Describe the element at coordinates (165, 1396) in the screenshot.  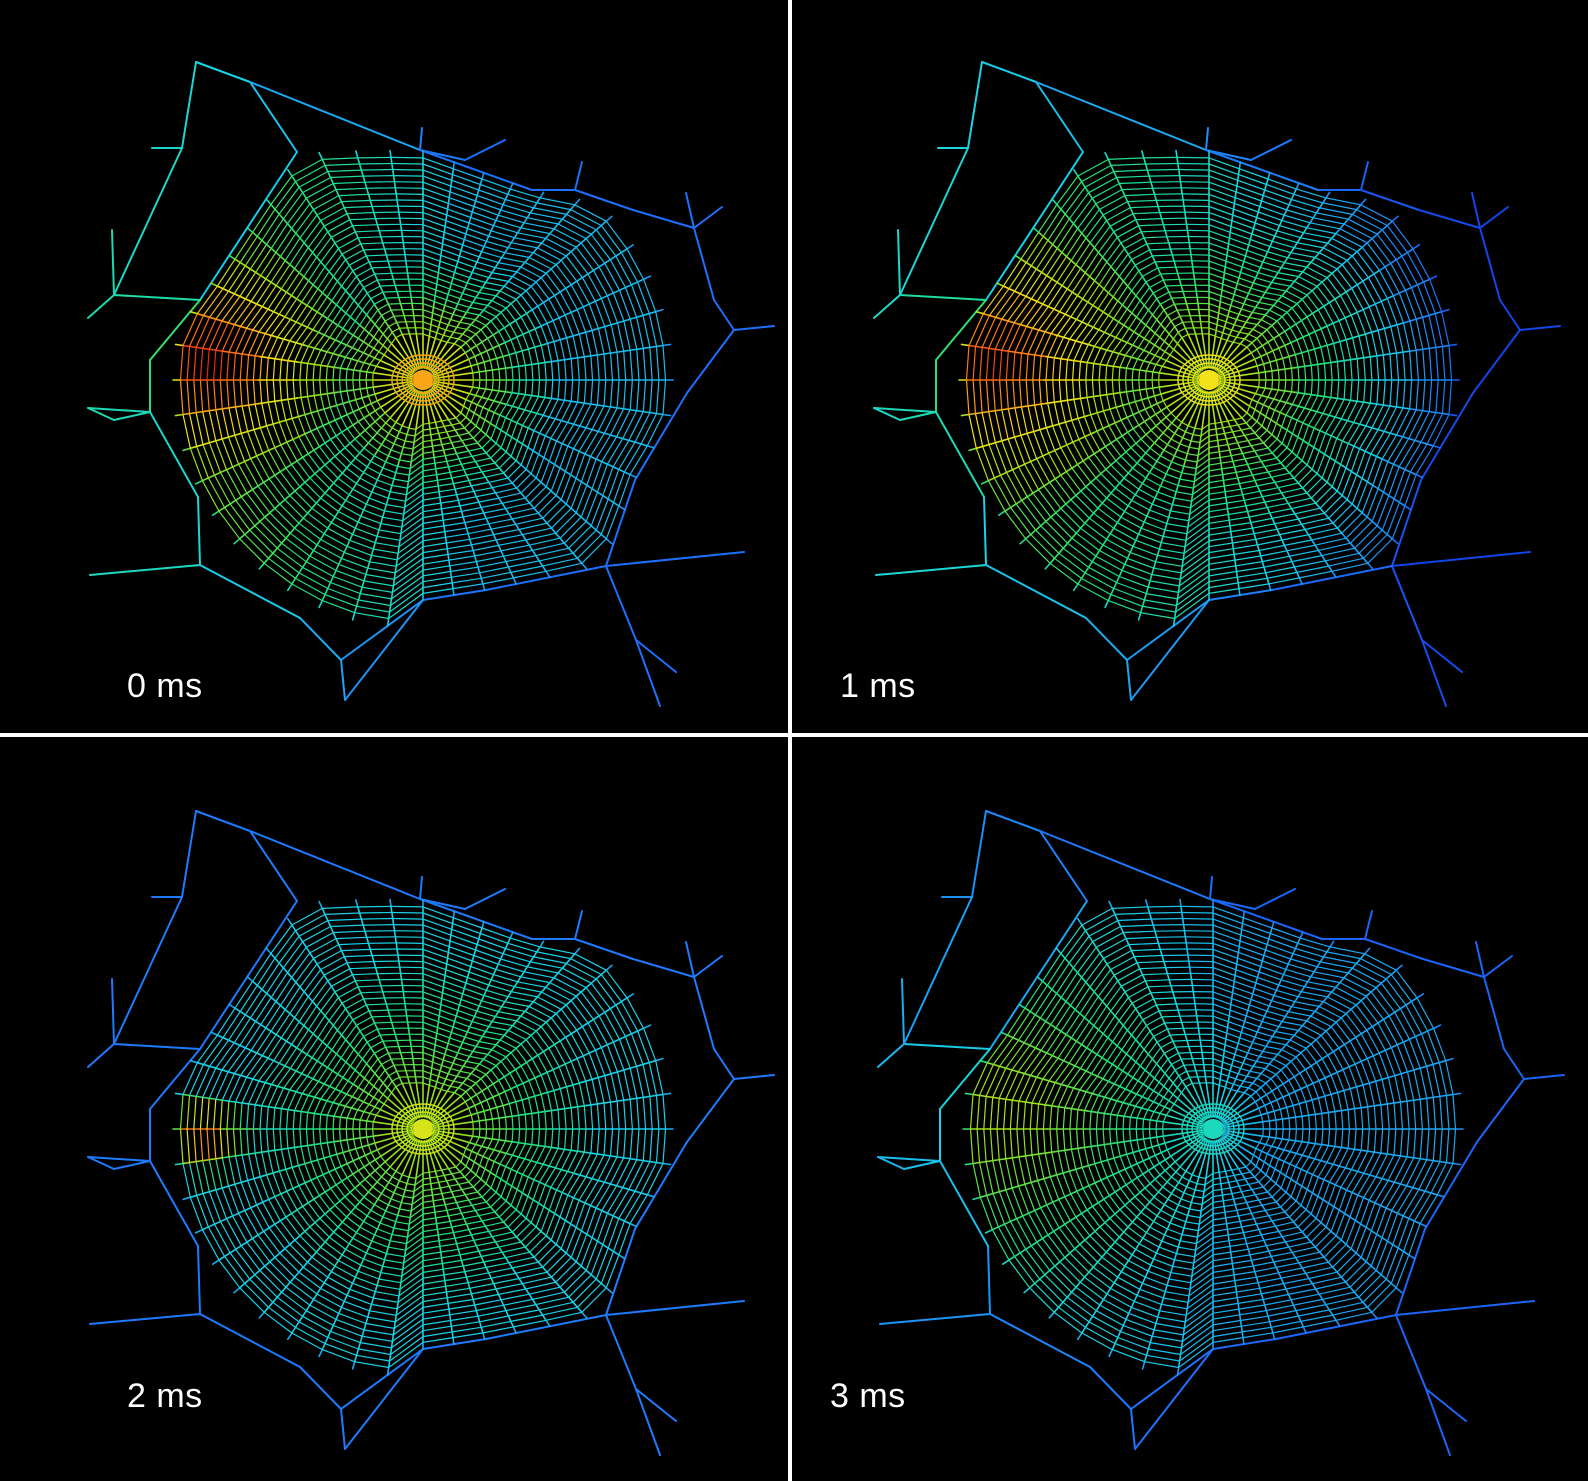
I see `time-label-2ms: 2 ms` at that location.